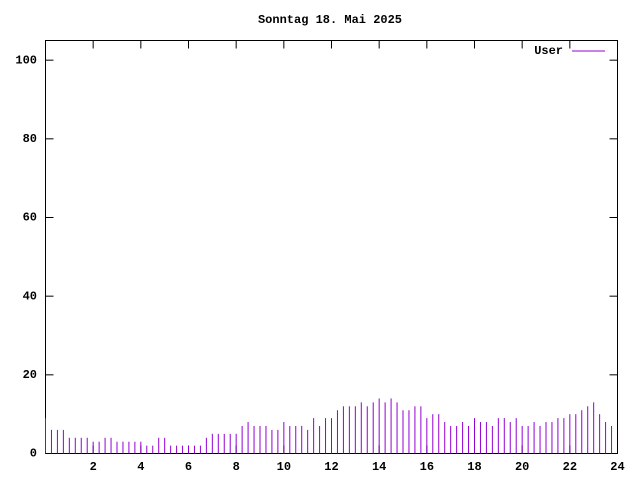 The image size is (640, 480). I want to click on x-tick-label: 24, so click(617, 467).